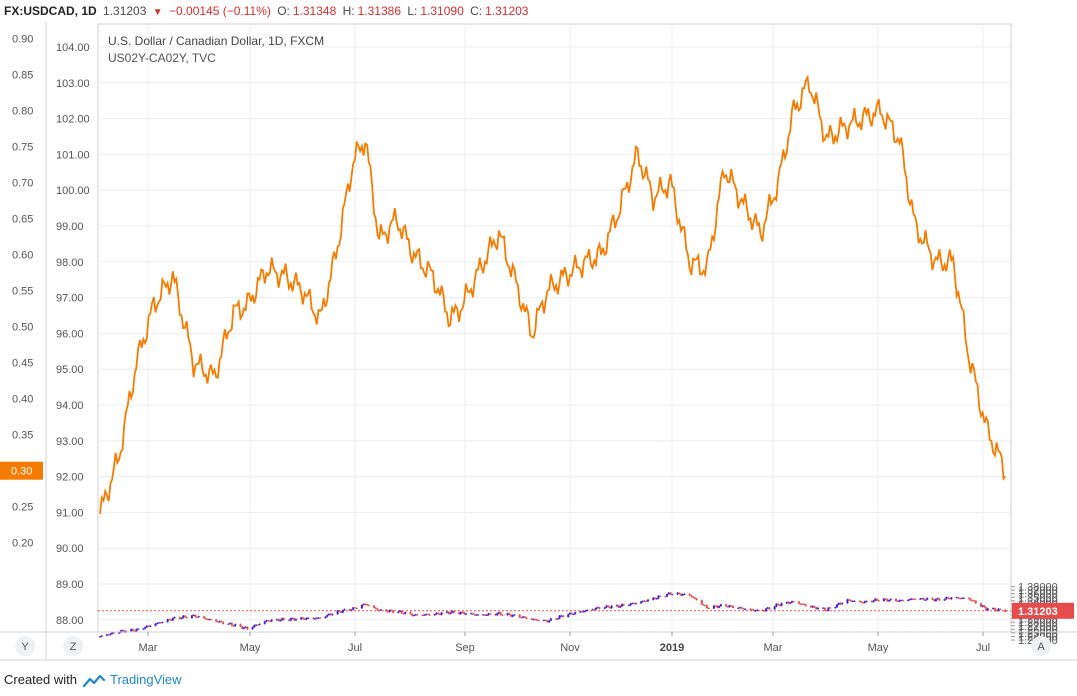 The height and width of the screenshot is (696, 1077). I want to click on left-axis-tick: 0.60, so click(22, 256).